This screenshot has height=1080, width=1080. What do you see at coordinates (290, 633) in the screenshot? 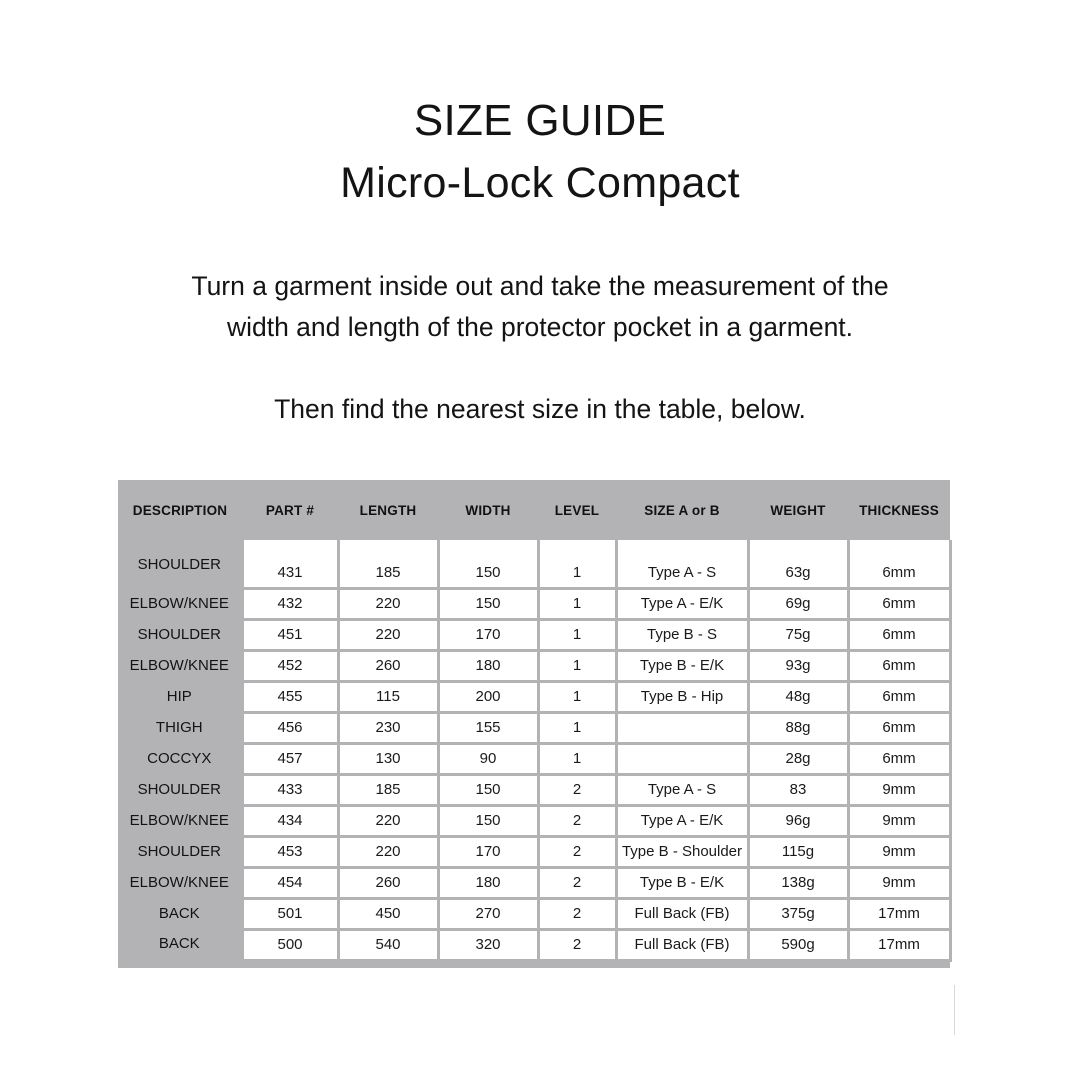
I see `cell-part-number: 451` at bounding box center [290, 633].